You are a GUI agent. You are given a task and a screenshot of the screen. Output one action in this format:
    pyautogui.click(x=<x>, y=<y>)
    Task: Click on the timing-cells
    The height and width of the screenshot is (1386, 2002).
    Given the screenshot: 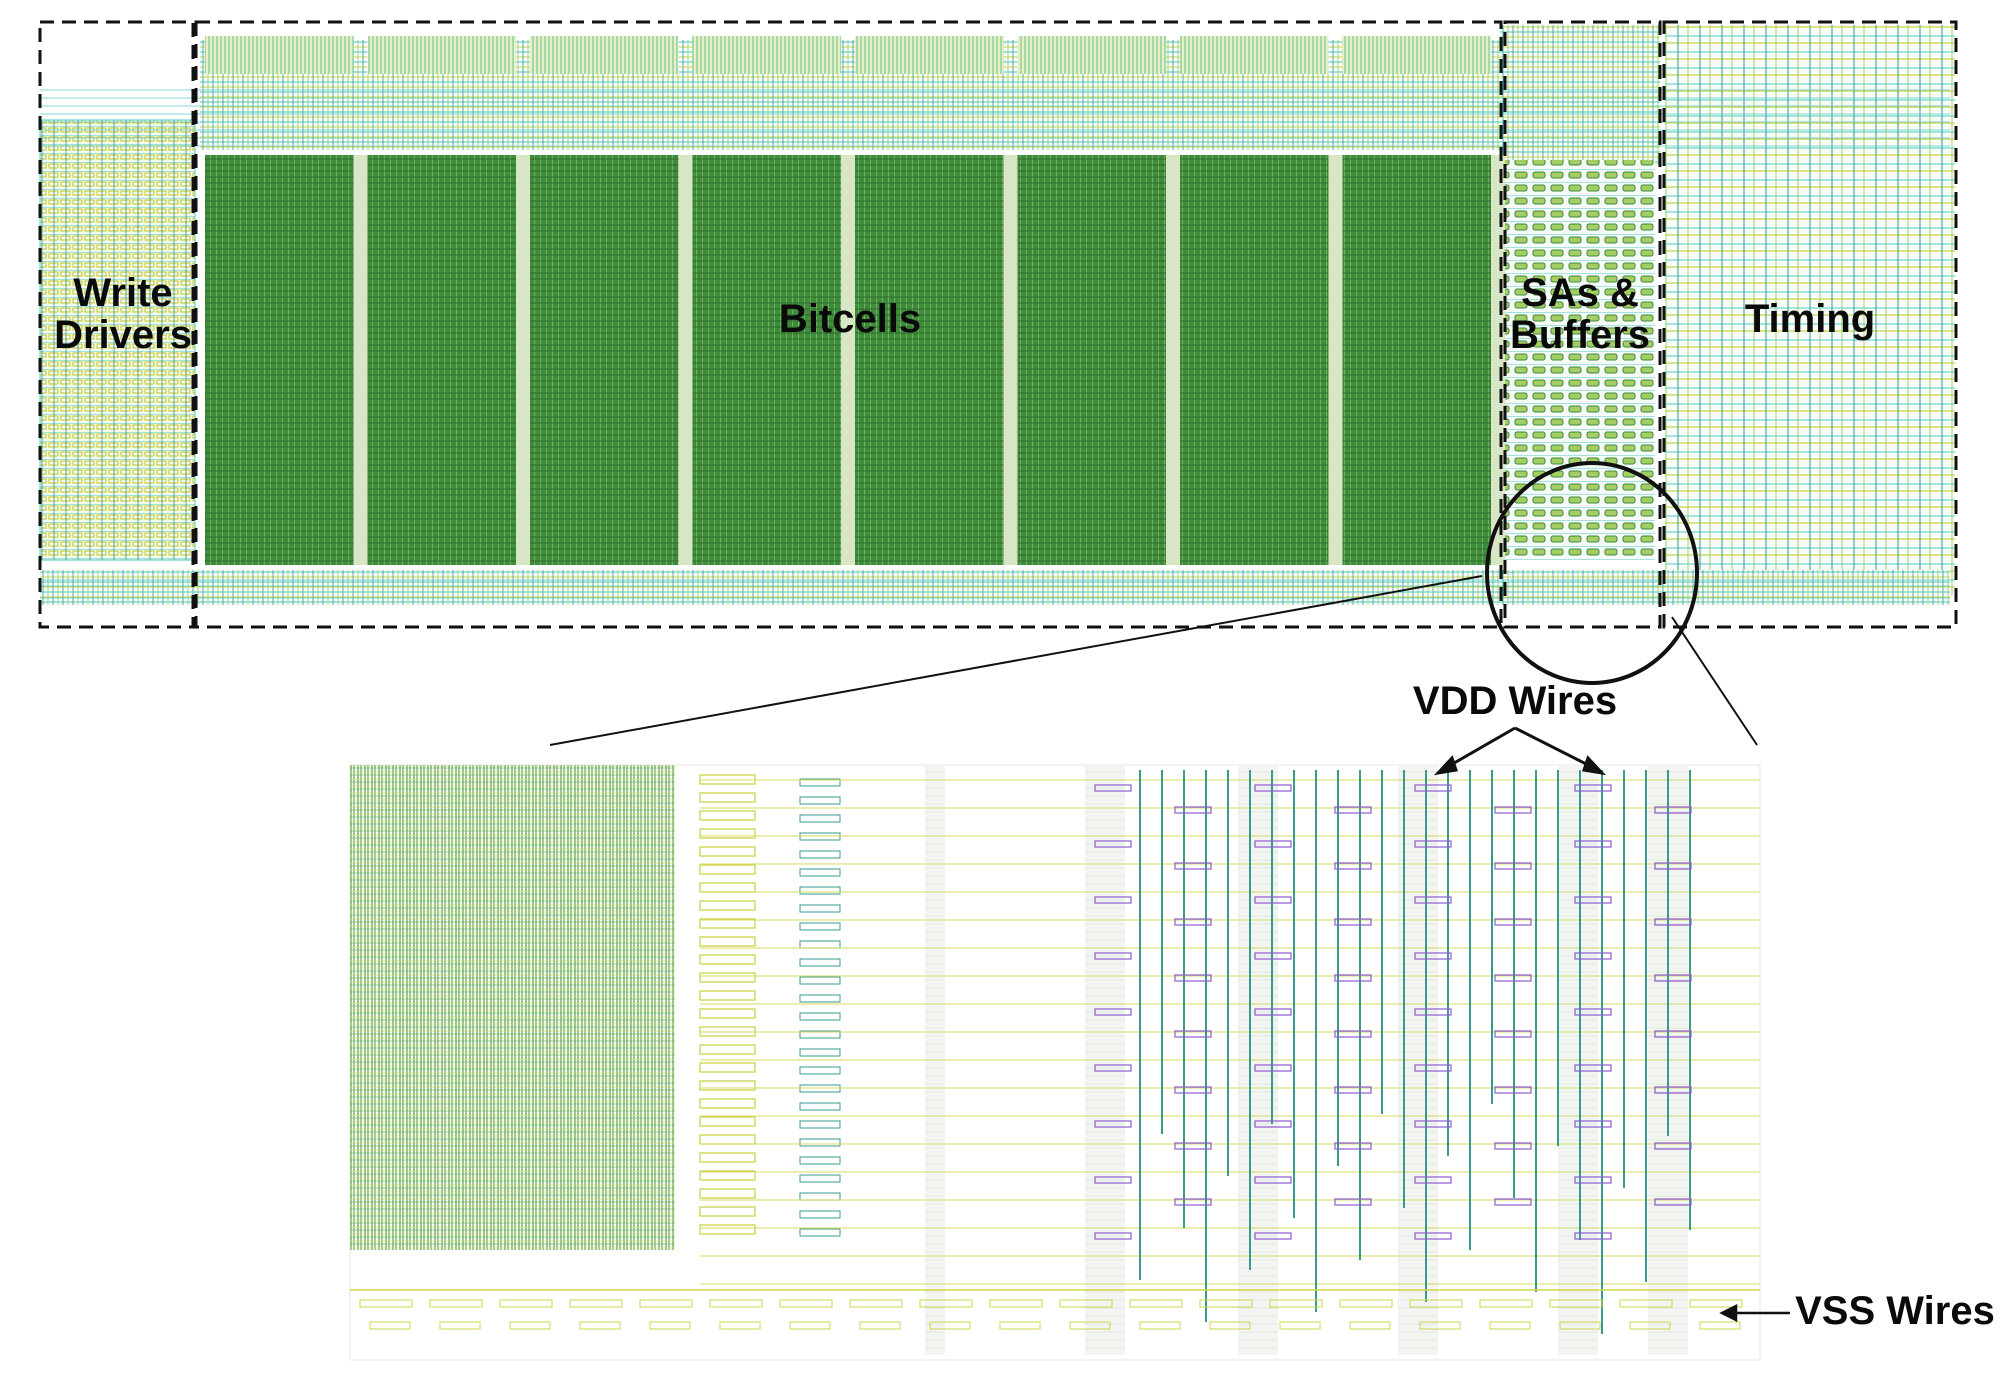 What is the action you would take?
    pyautogui.click(x=1810, y=310)
    